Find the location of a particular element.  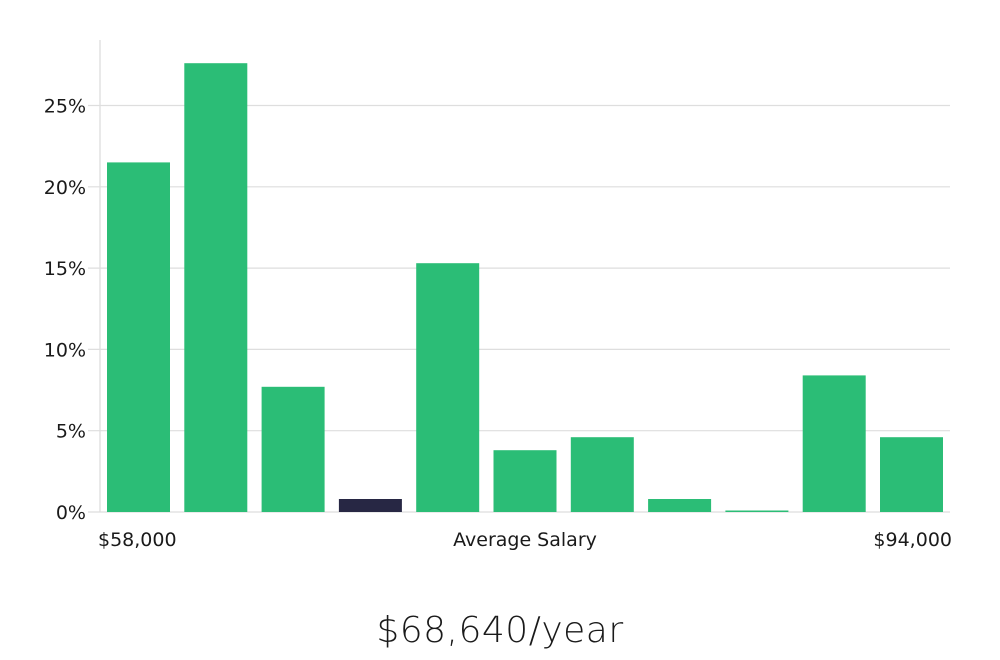

y-tick-label: 0% is located at coordinates (71, 513).